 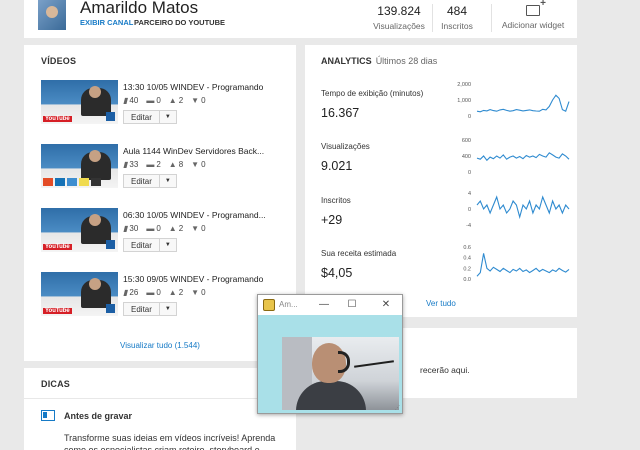 What do you see at coordinates (193, 87) in the screenshot?
I see `video-title: 13:30 10/05 WINDEV - Programando` at bounding box center [193, 87].